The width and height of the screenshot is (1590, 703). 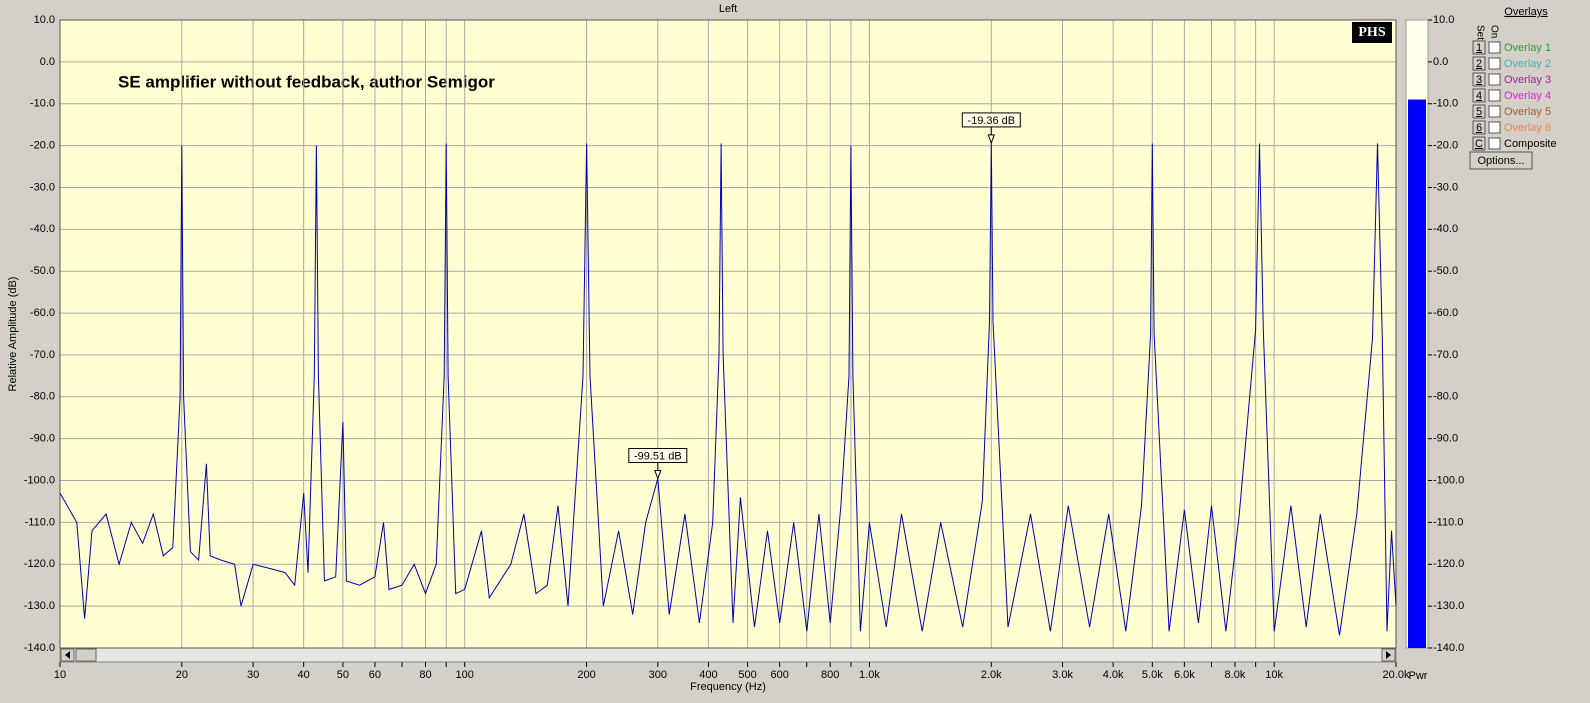 I want to click on x-axis-label: Frequency (Hz), so click(x=728, y=687).